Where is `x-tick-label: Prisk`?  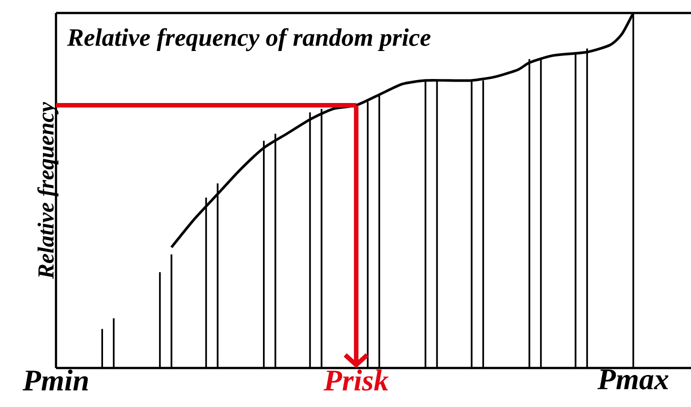 x-tick-label: Prisk is located at coordinates (356, 380).